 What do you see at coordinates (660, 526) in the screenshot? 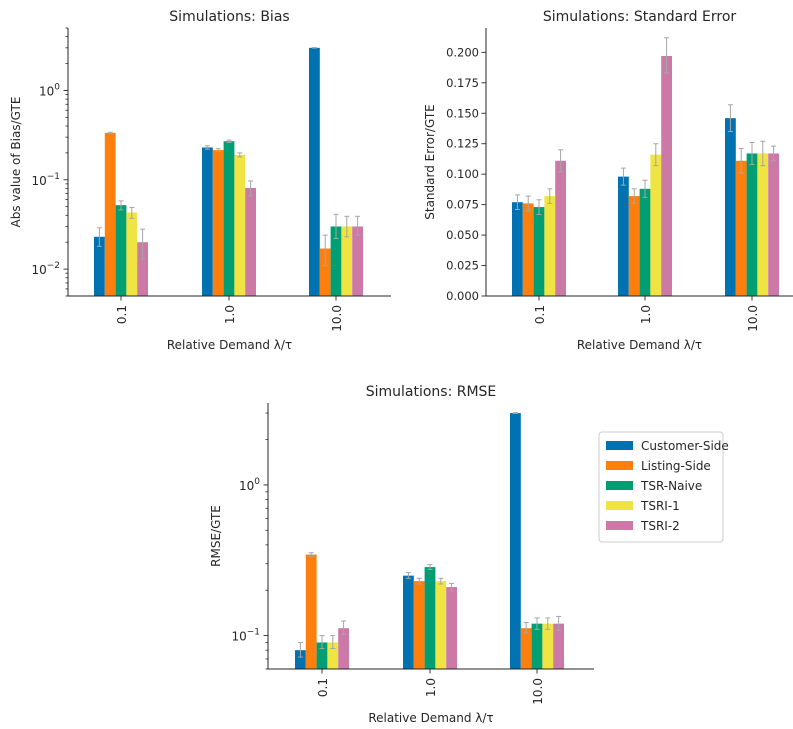
I see `legend-label: TSRI-2` at bounding box center [660, 526].